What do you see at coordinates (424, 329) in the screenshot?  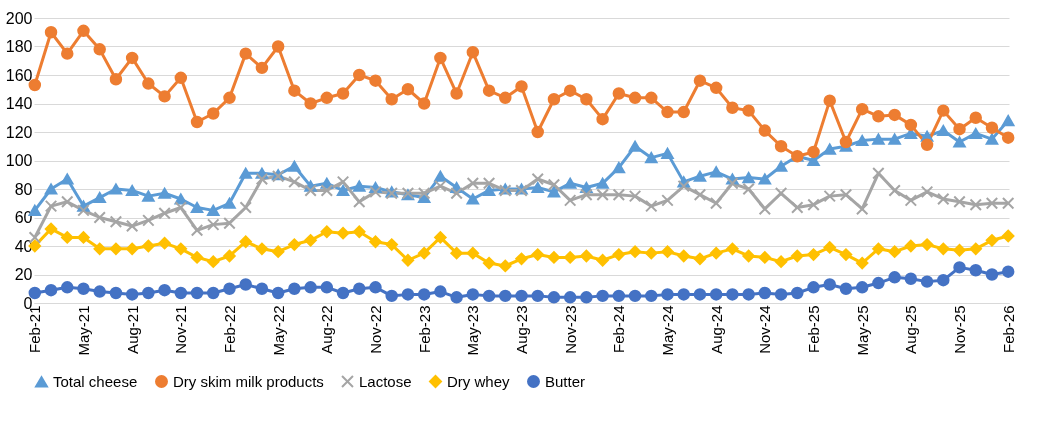 I see `x-tick-label: Feb-23` at bounding box center [424, 329].